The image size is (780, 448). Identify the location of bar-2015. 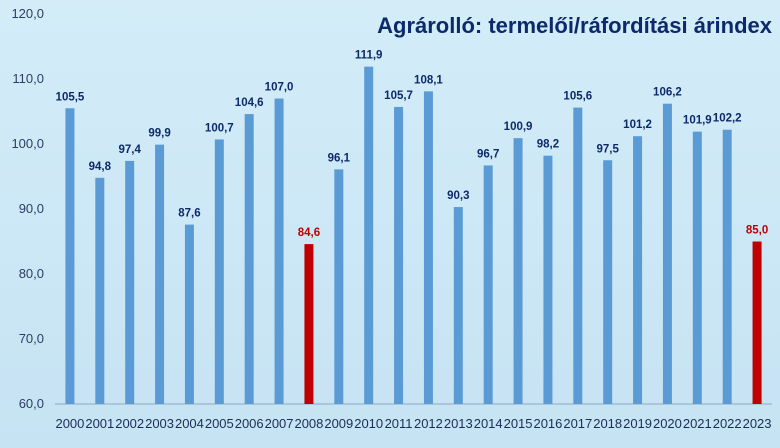
(518, 271).